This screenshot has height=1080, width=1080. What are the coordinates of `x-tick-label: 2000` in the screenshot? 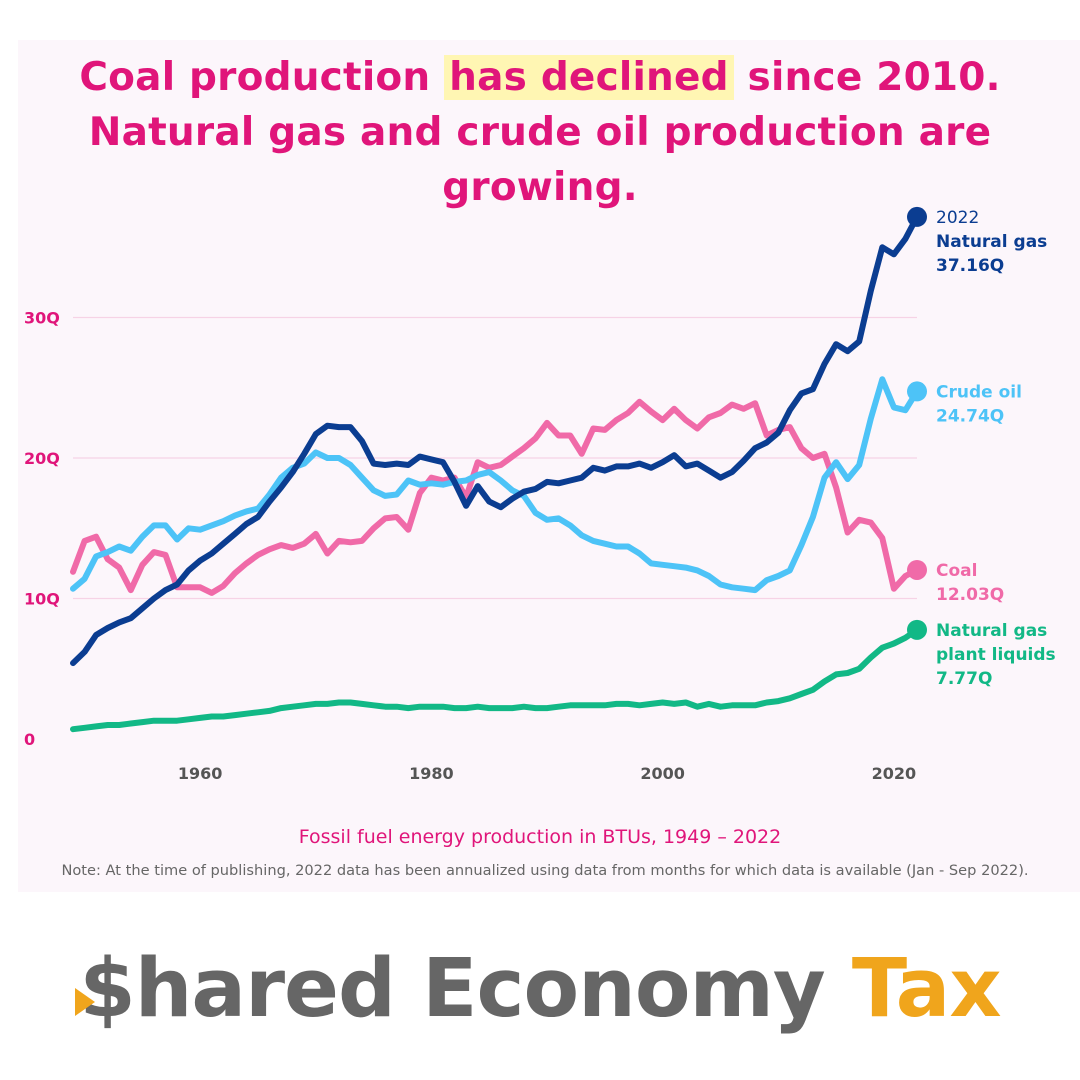 It's located at (662, 773).